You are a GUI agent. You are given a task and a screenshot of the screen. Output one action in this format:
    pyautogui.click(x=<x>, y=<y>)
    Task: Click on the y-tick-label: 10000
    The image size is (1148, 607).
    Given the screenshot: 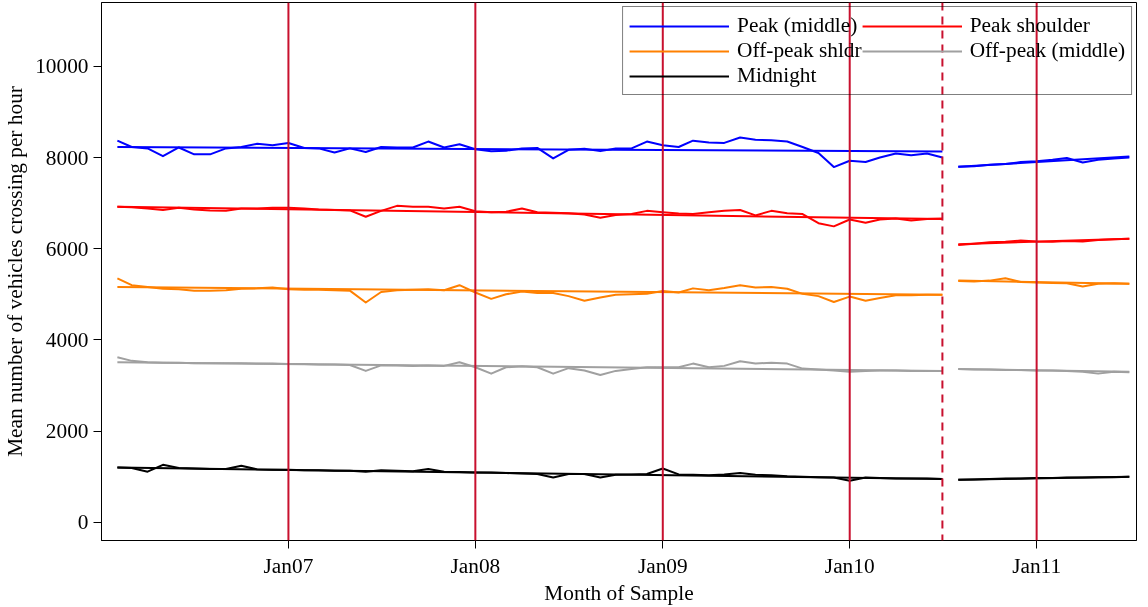 What is the action you would take?
    pyautogui.click(x=62, y=66)
    